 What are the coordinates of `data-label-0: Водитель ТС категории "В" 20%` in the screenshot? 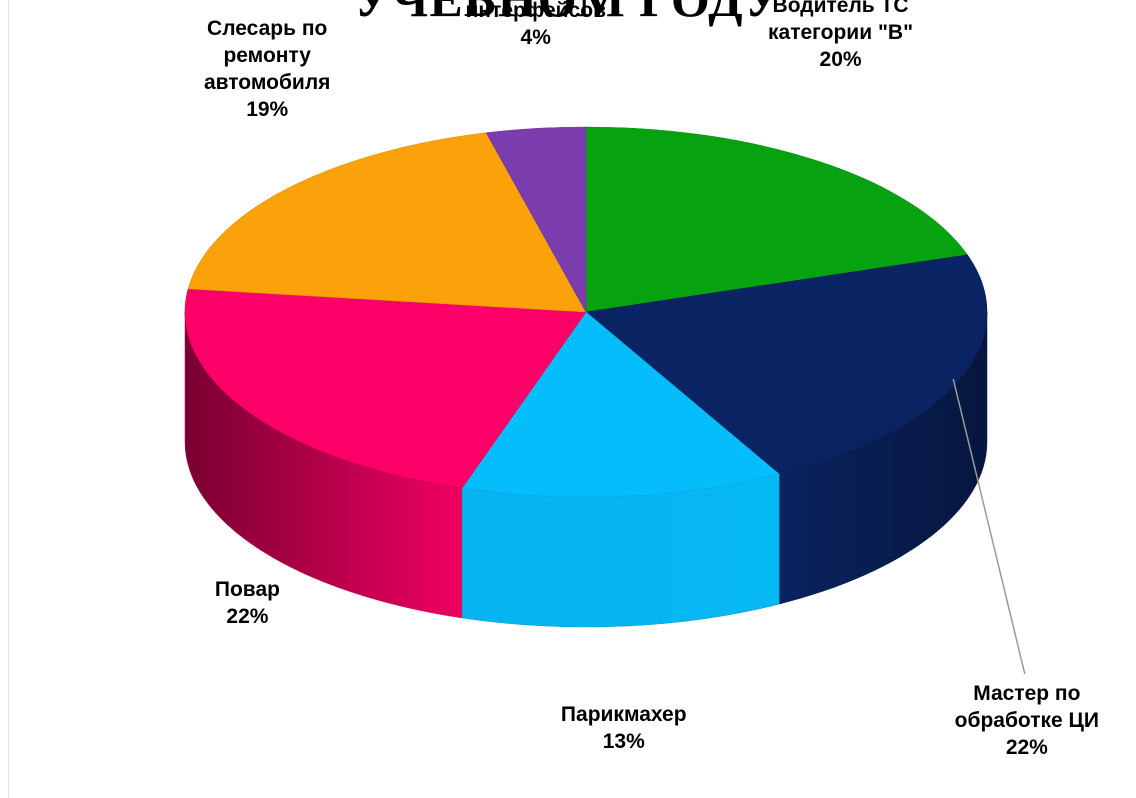 It's located at (841, 36).